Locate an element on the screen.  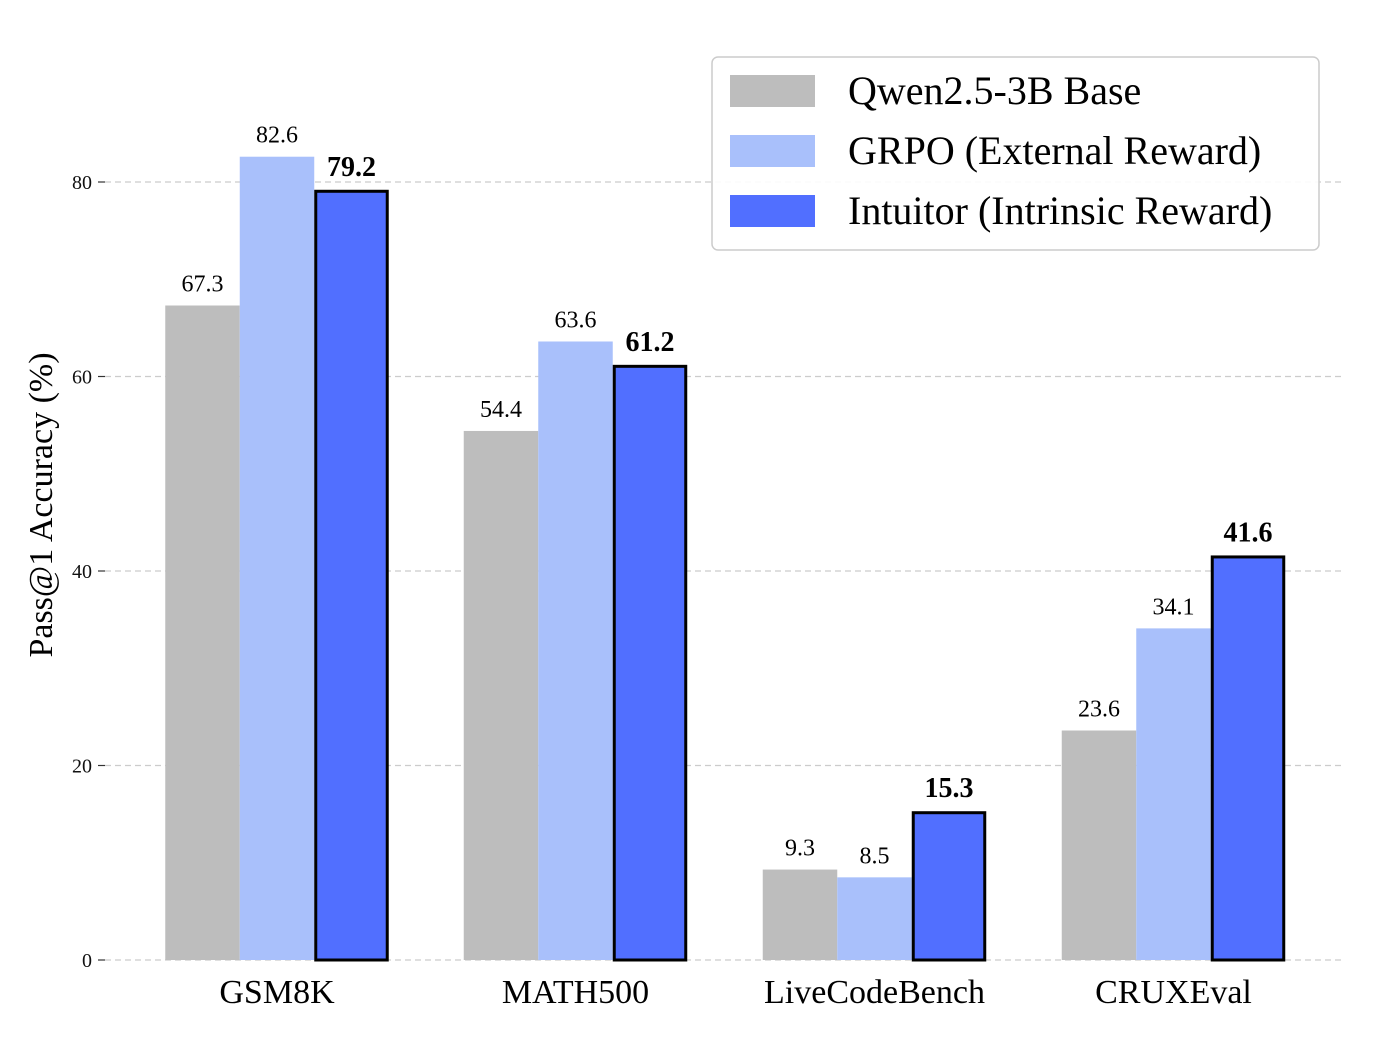
legend-box is located at coordinates (1015, 153).